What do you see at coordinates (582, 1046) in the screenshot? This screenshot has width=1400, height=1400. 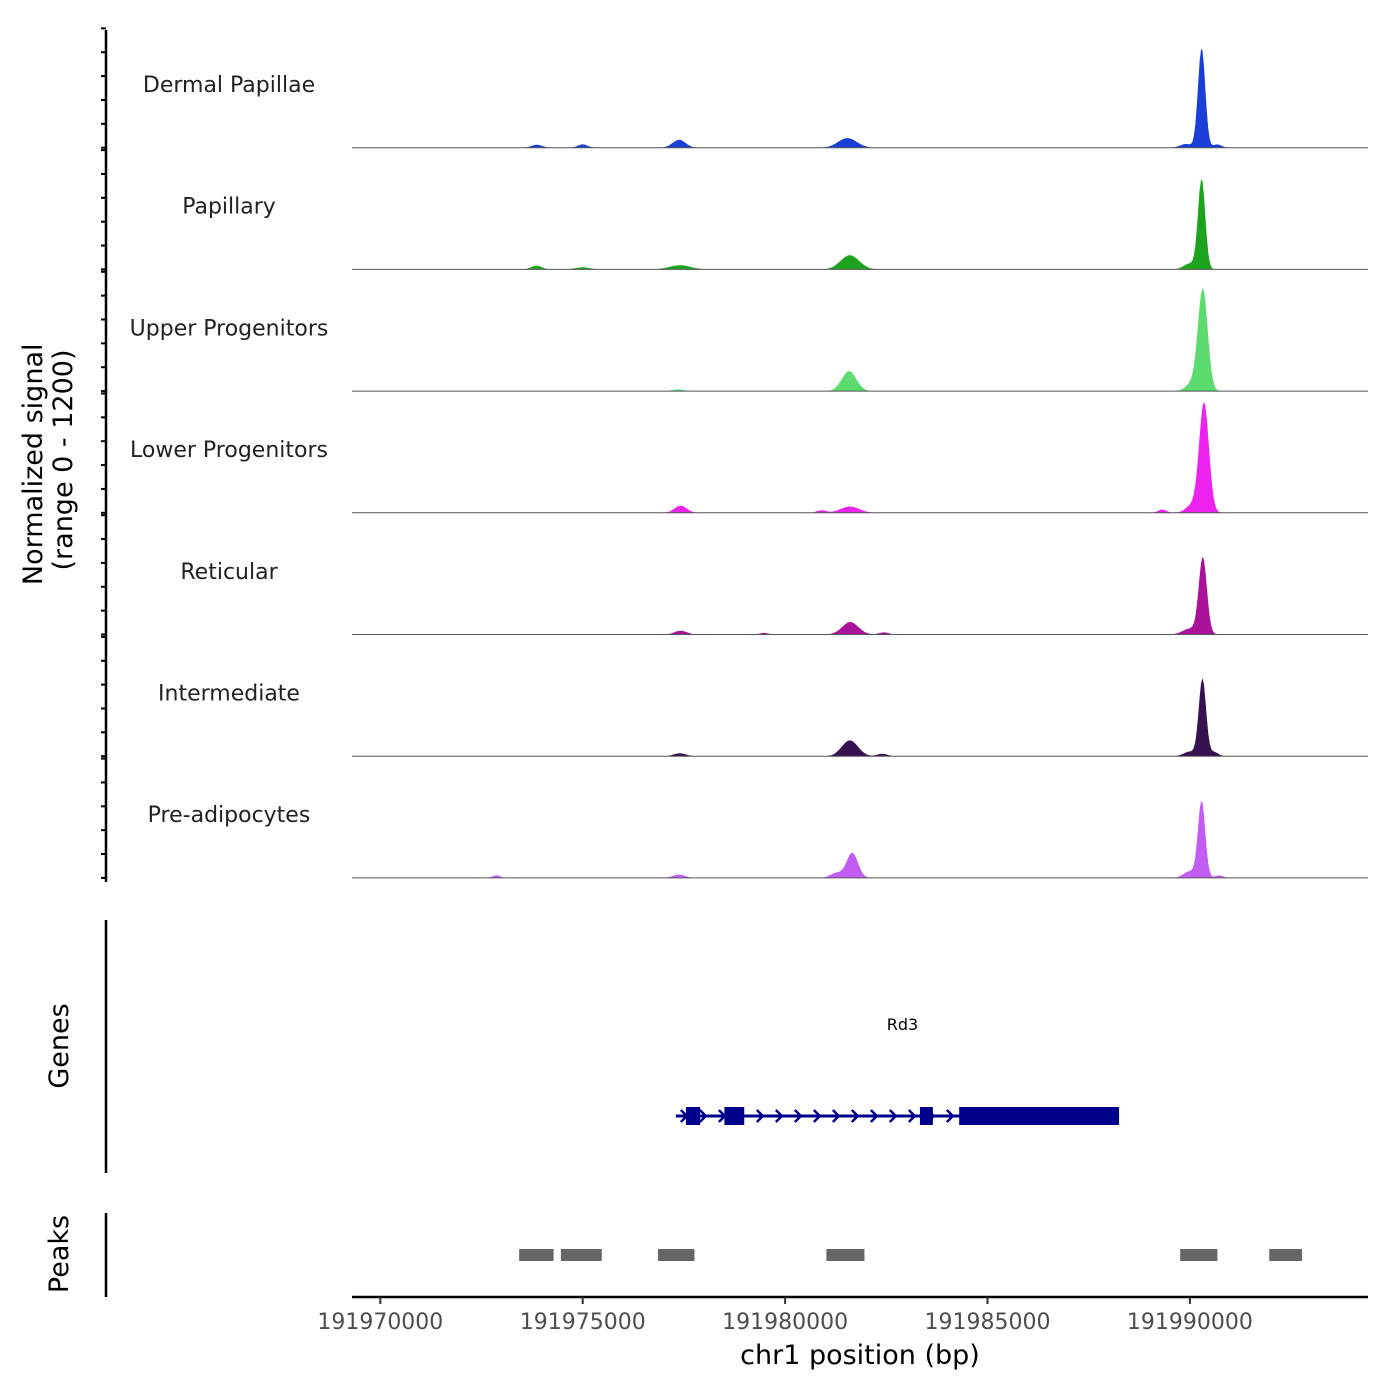 I see `genes-panel: Genes Rd3` at bounding box center [582, 1046].